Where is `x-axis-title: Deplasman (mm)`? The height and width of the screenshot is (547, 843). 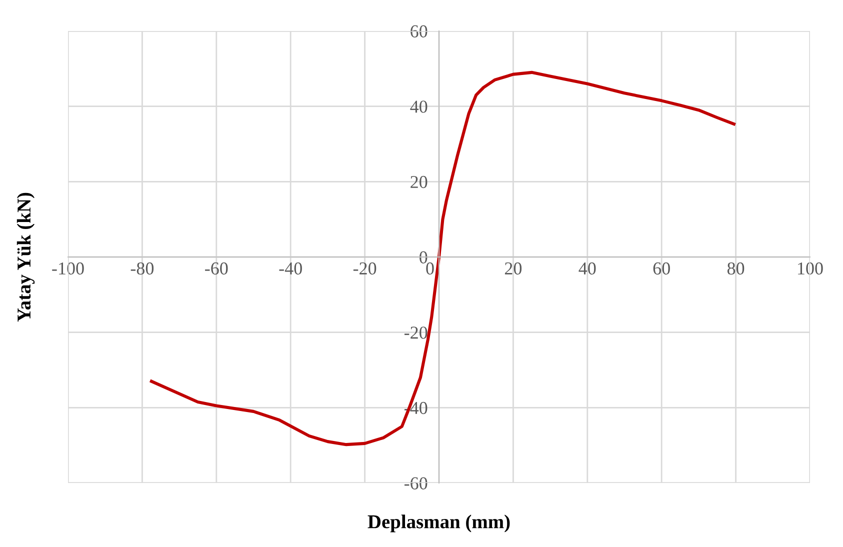 x-axis-title: Deplasman (mm) is located at coordinates (439, 523).